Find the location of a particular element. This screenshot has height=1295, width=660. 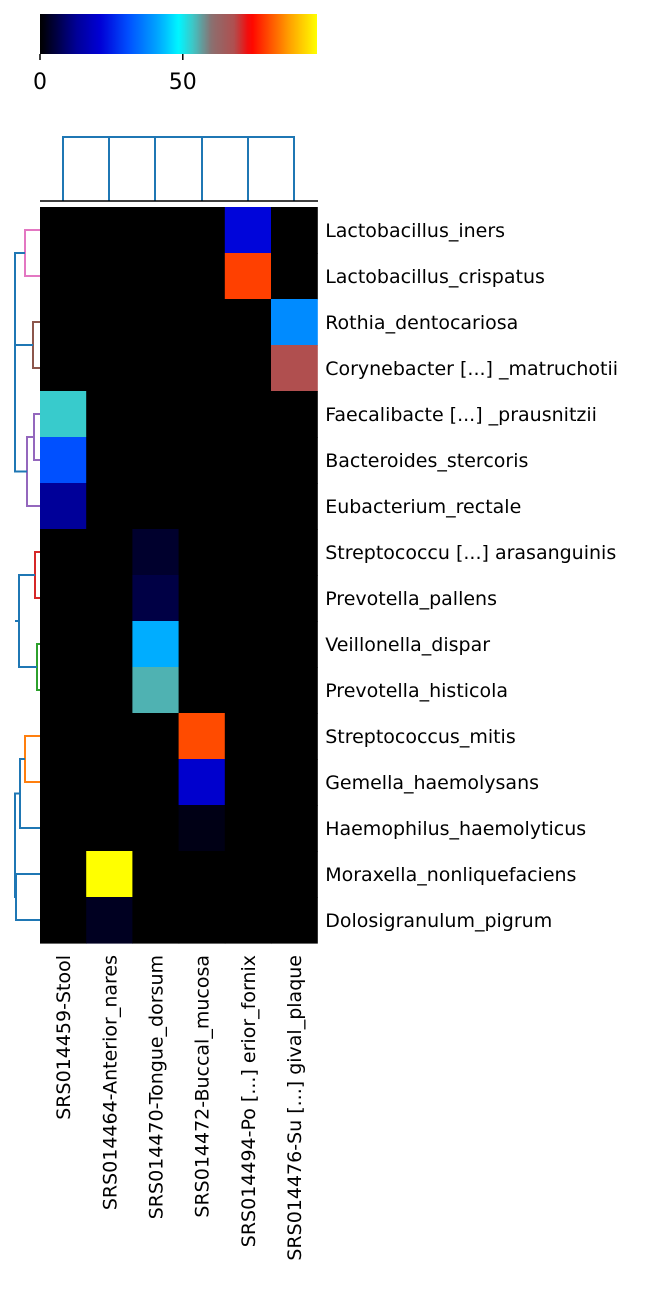

row-dendrogram is located at coordinates (27, 575).